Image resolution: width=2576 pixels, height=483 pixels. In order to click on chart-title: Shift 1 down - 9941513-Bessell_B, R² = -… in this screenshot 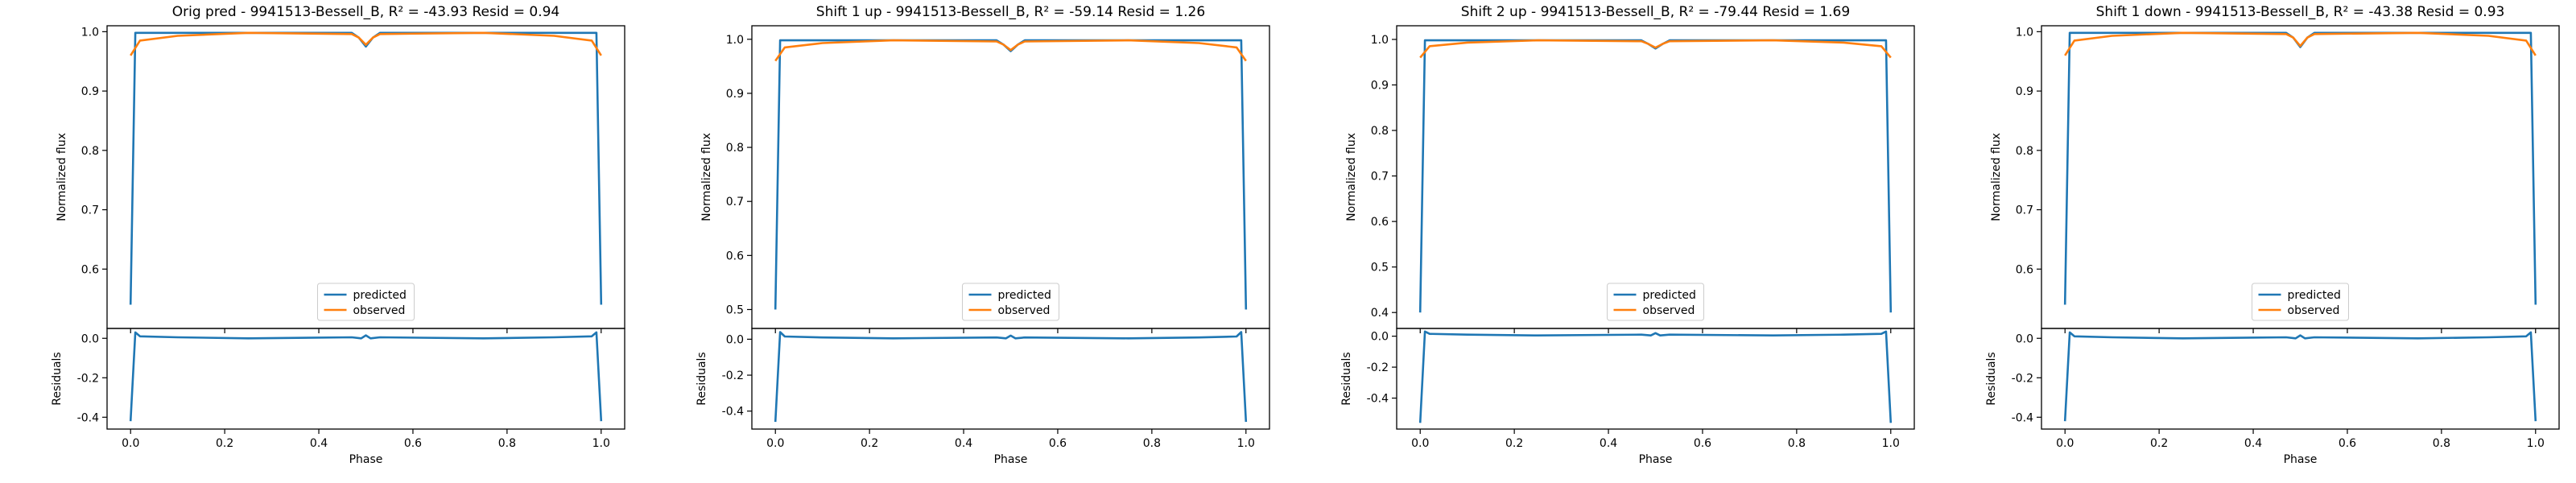, I will do `click(2300, 12)`.